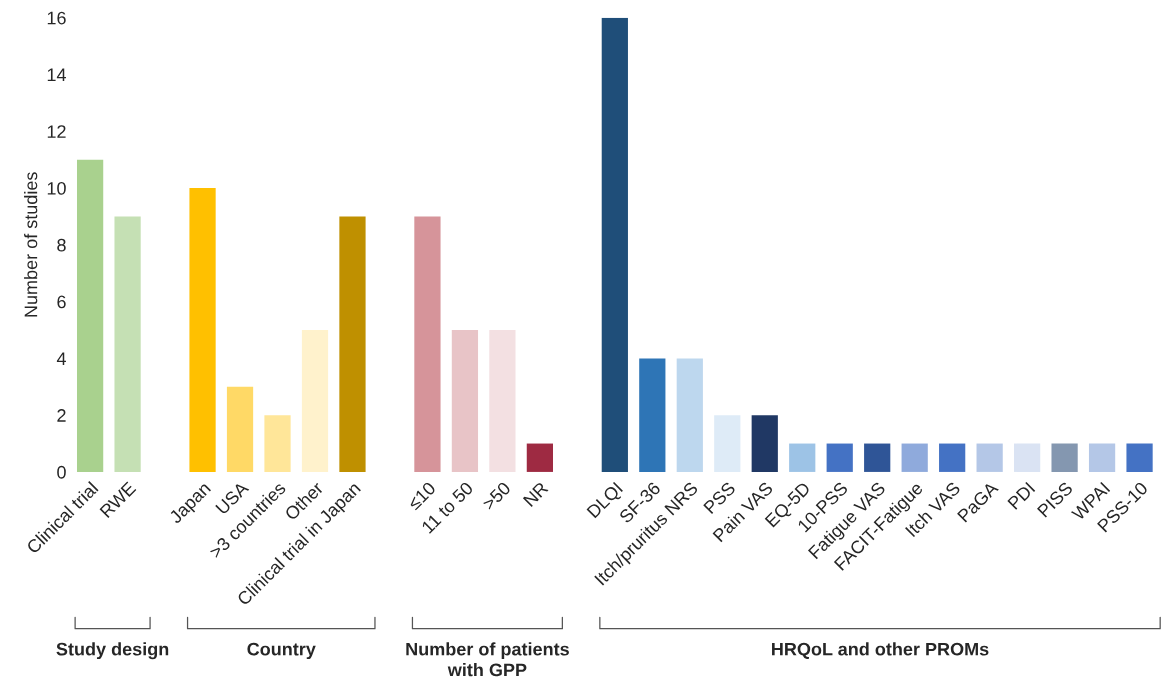 This screenshot has height=681, width=1170. What do you see at coordinates (535, 494) in the screenshot?
I see `x-tick-label: NR` at bounding box center [535, 494].